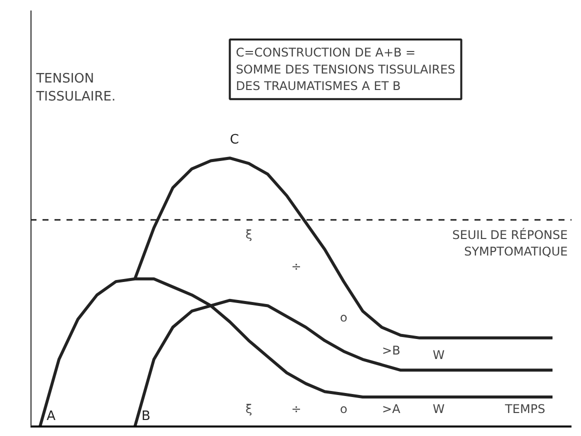  Describe the element at coordinates (525, 409) in the screenshot. I see `x-axis-title: TEMPS` at that location.